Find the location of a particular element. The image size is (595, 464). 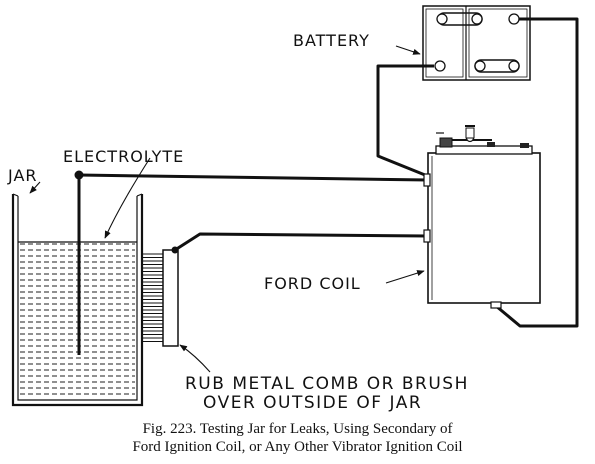

wire-battery-to-coil is located at coordinates (405, 121).